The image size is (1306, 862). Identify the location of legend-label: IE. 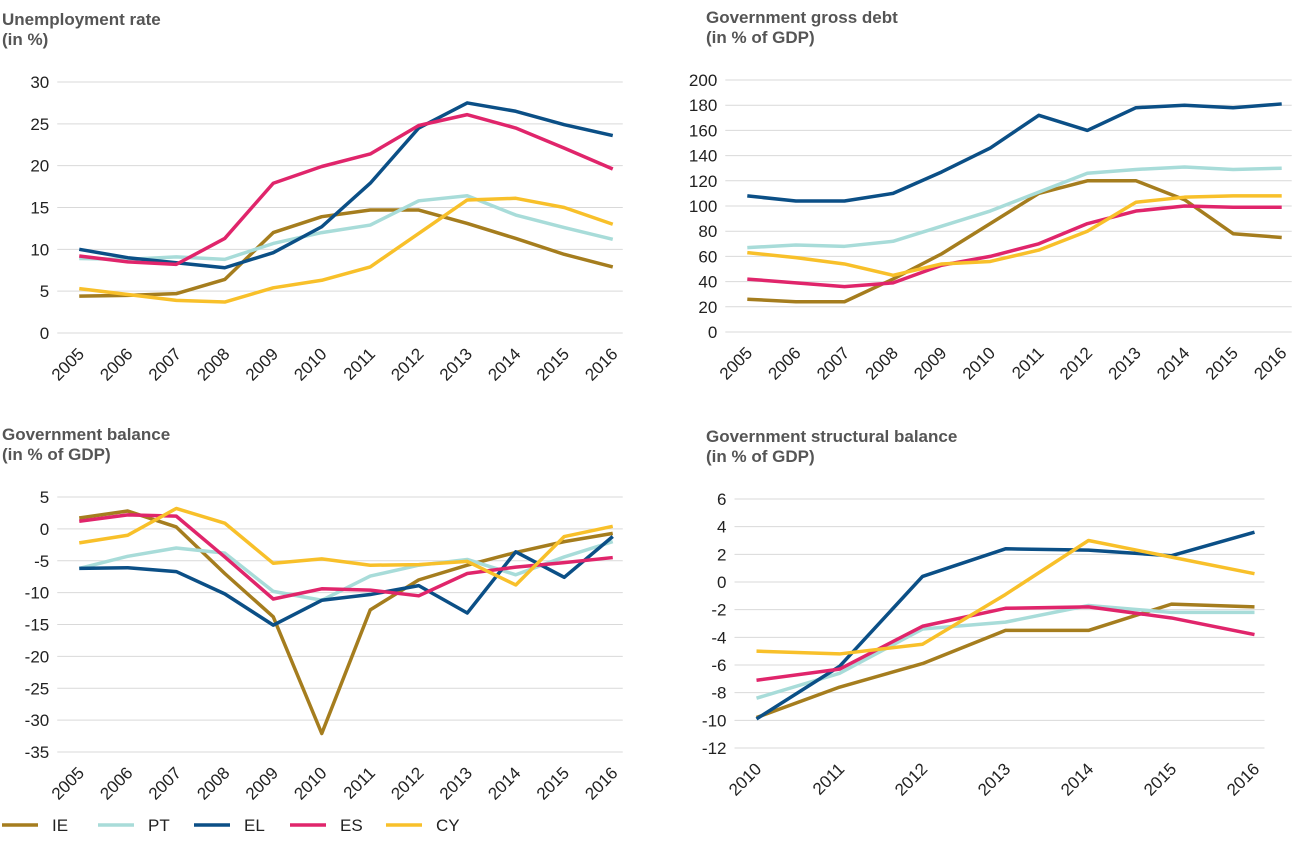
(60, 825).